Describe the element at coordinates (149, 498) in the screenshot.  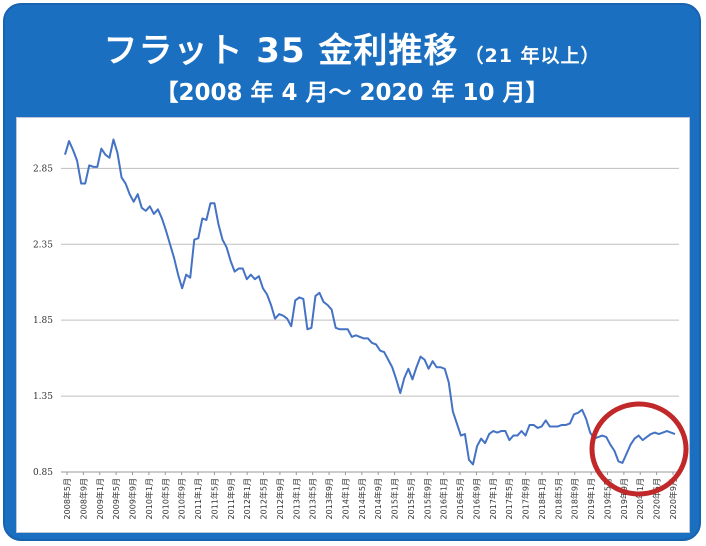
I see `x-tick-label: 2010年1月` at that location.